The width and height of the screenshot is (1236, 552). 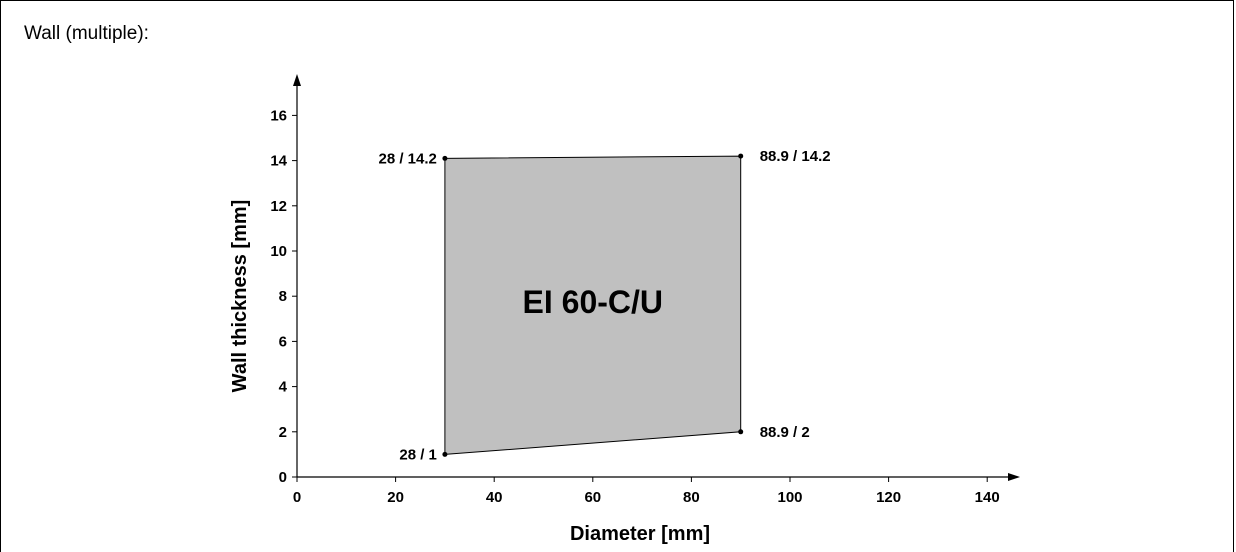 I want to click on y-tick-label: 0, so click(x=283, y=477).